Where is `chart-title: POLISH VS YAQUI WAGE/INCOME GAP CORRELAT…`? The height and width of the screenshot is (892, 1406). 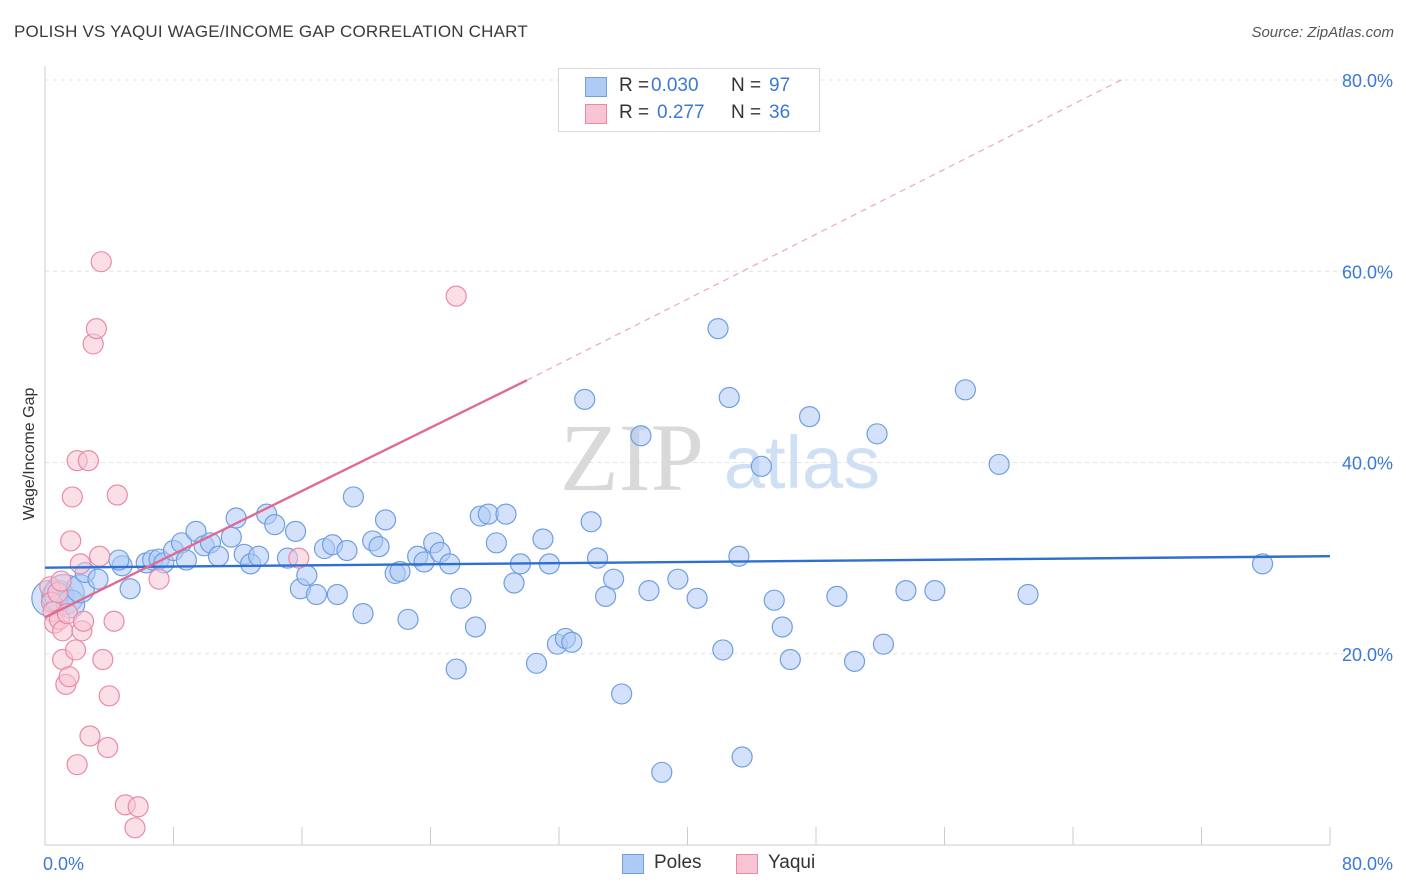 chart-title: POLISH VS YAQUI WAGE/INCOME GAP CORRELAT… is located at coordinates (271, 31).